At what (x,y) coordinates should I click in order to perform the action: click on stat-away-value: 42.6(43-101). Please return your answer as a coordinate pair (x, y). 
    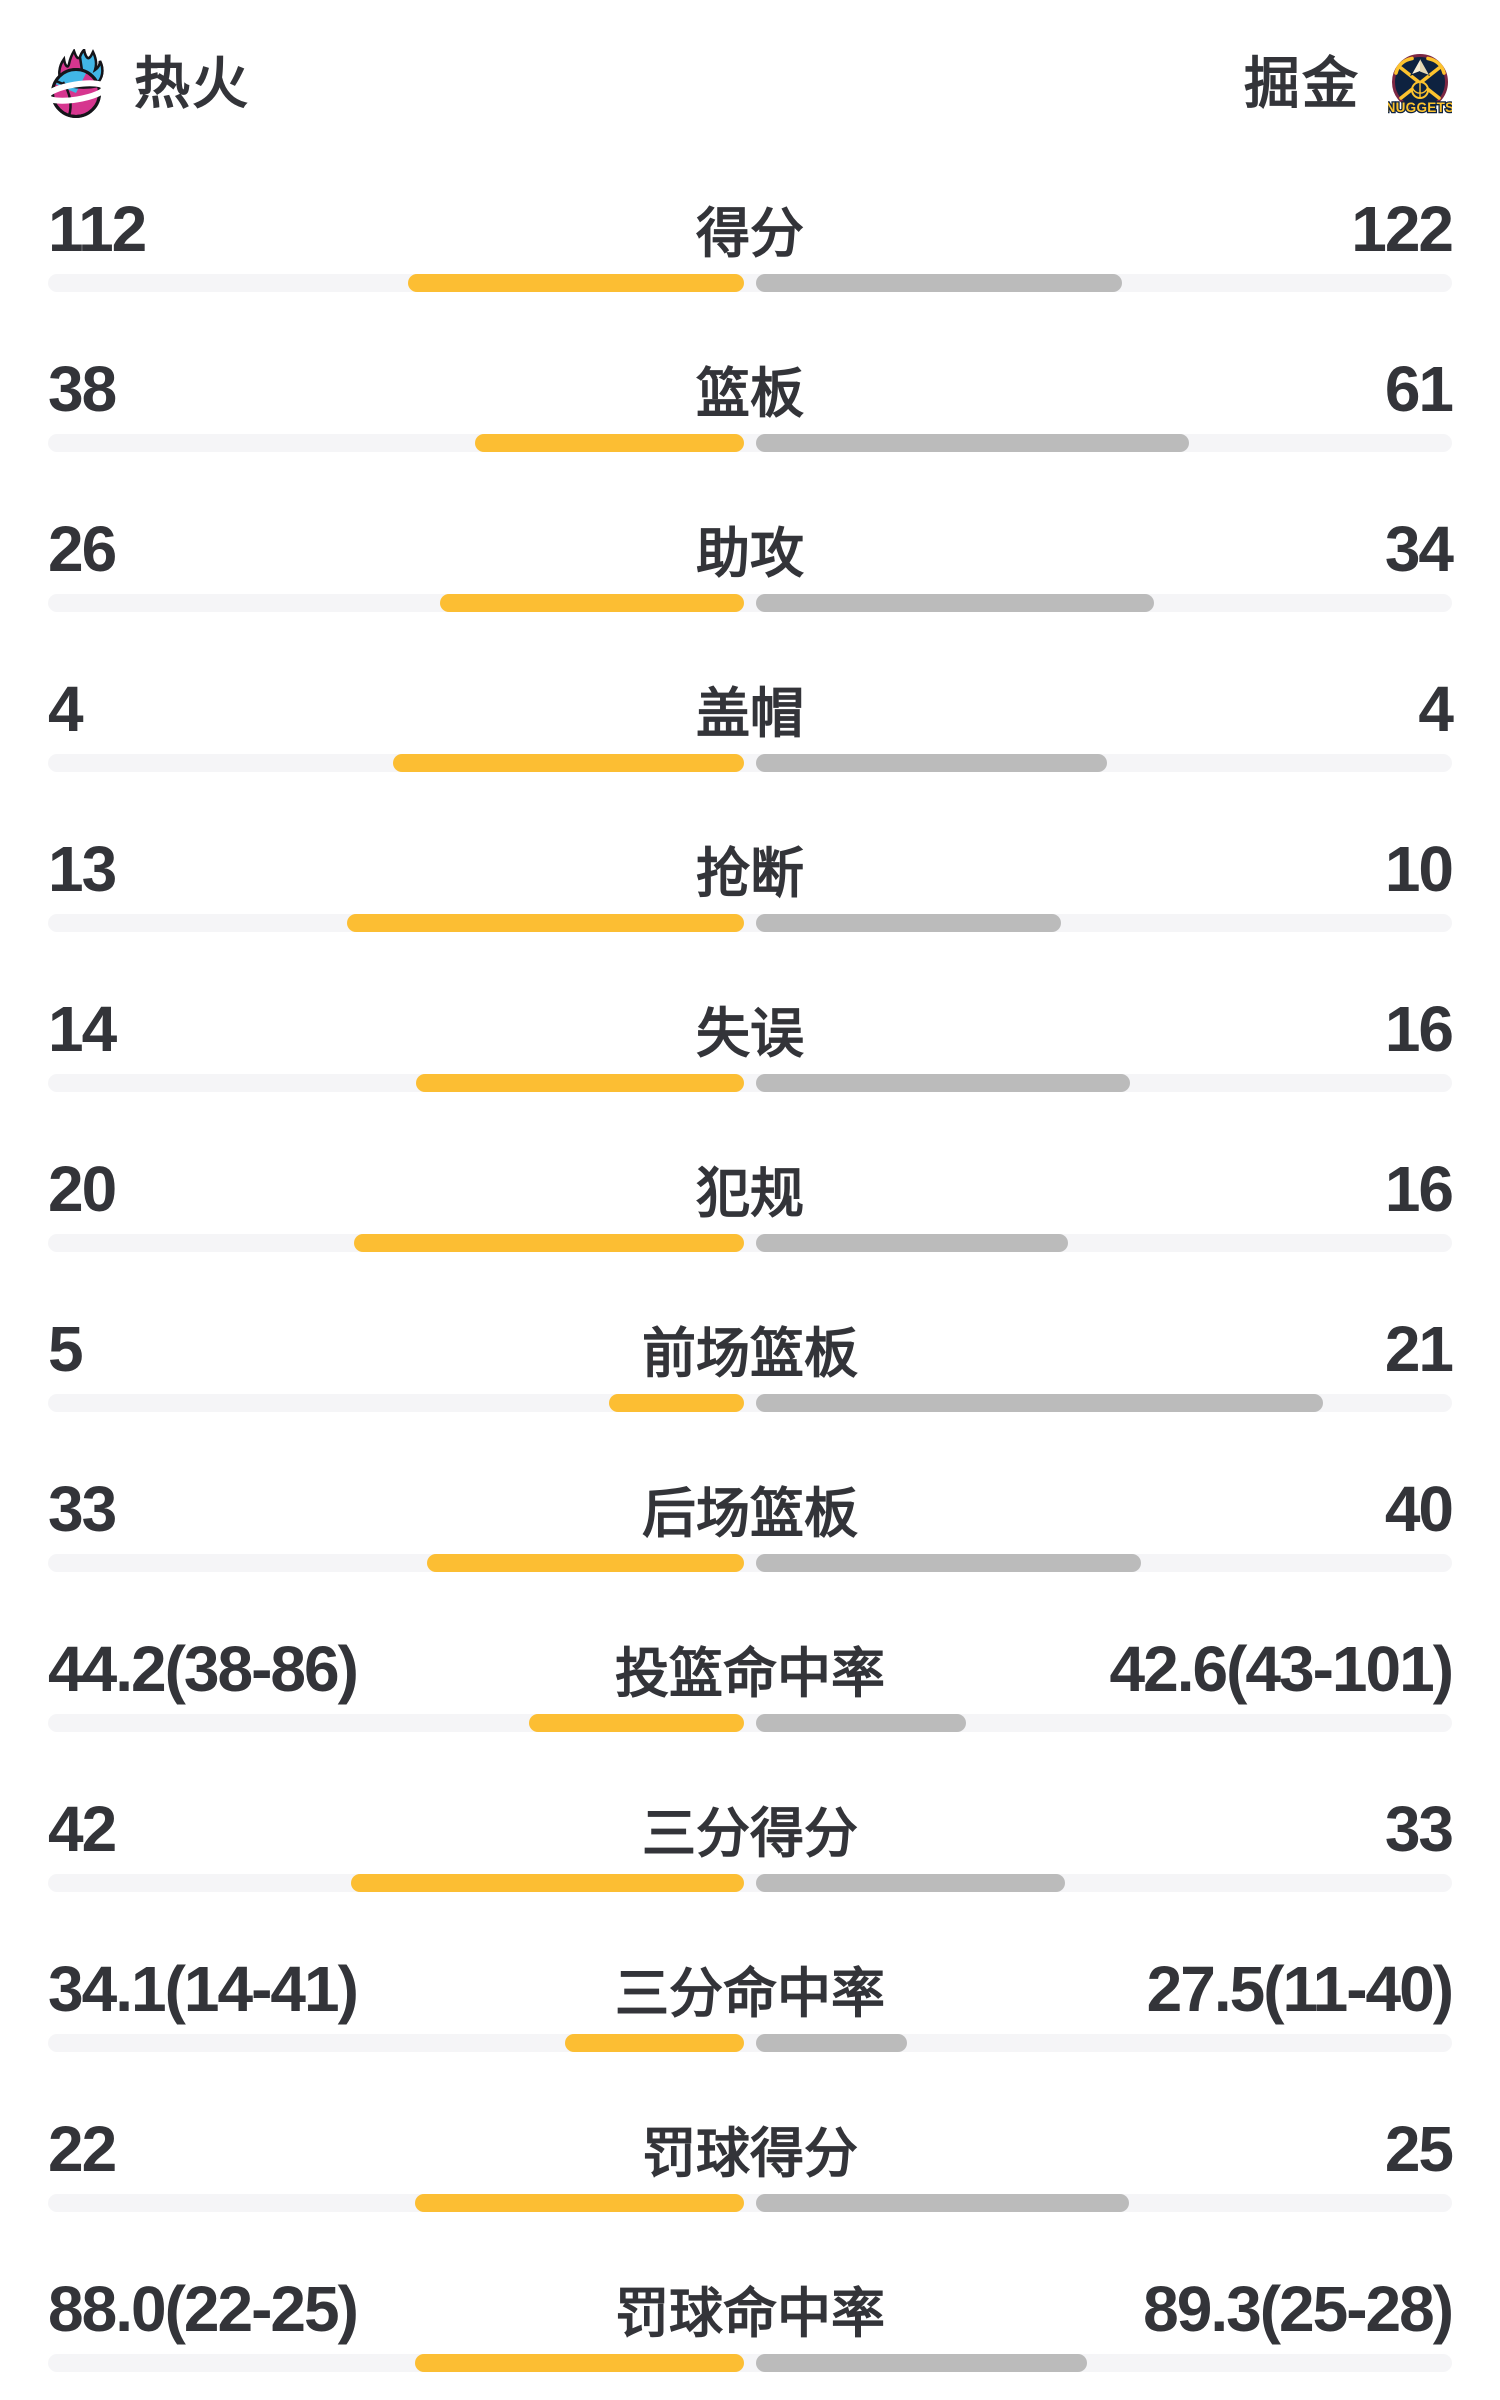
    Looking at the image, I should click on (1281, 1669).